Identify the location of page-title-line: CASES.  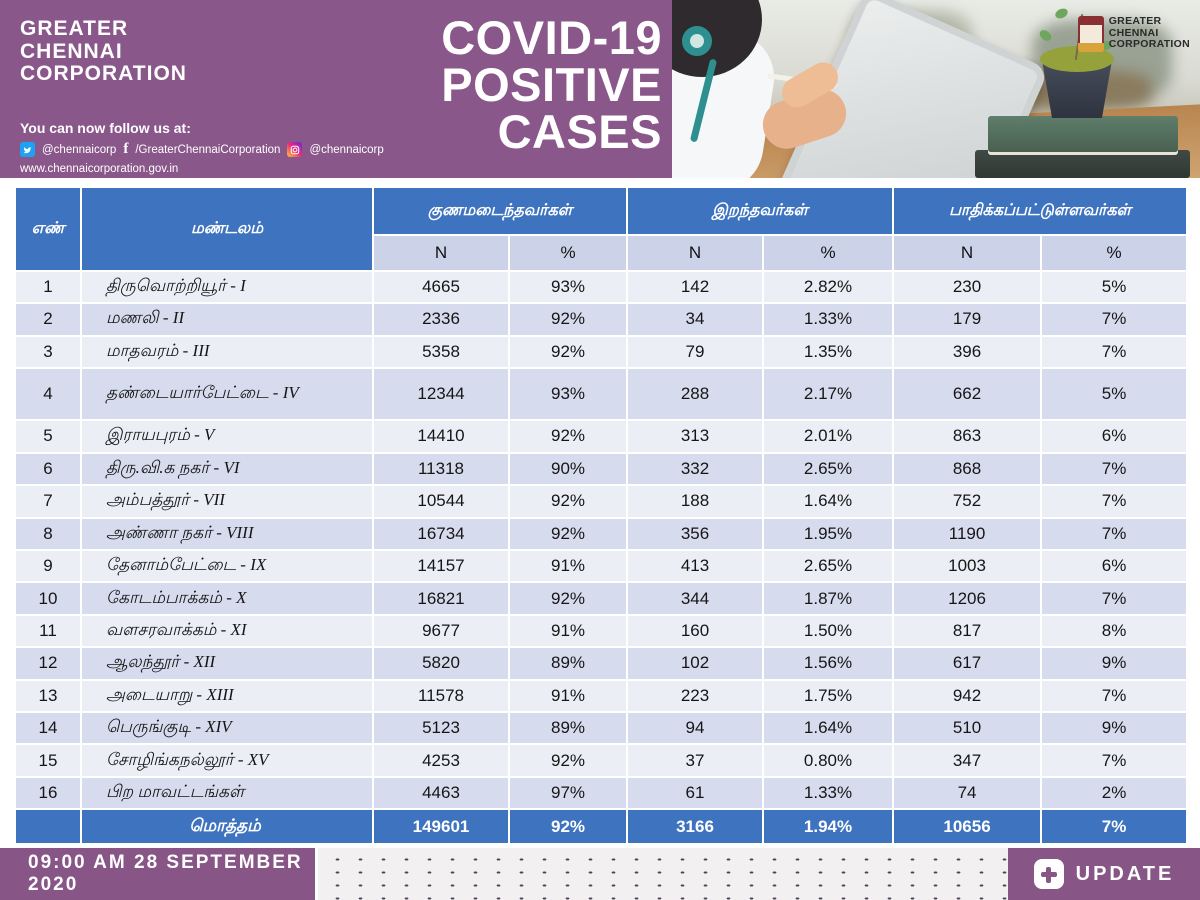
(579, 131).